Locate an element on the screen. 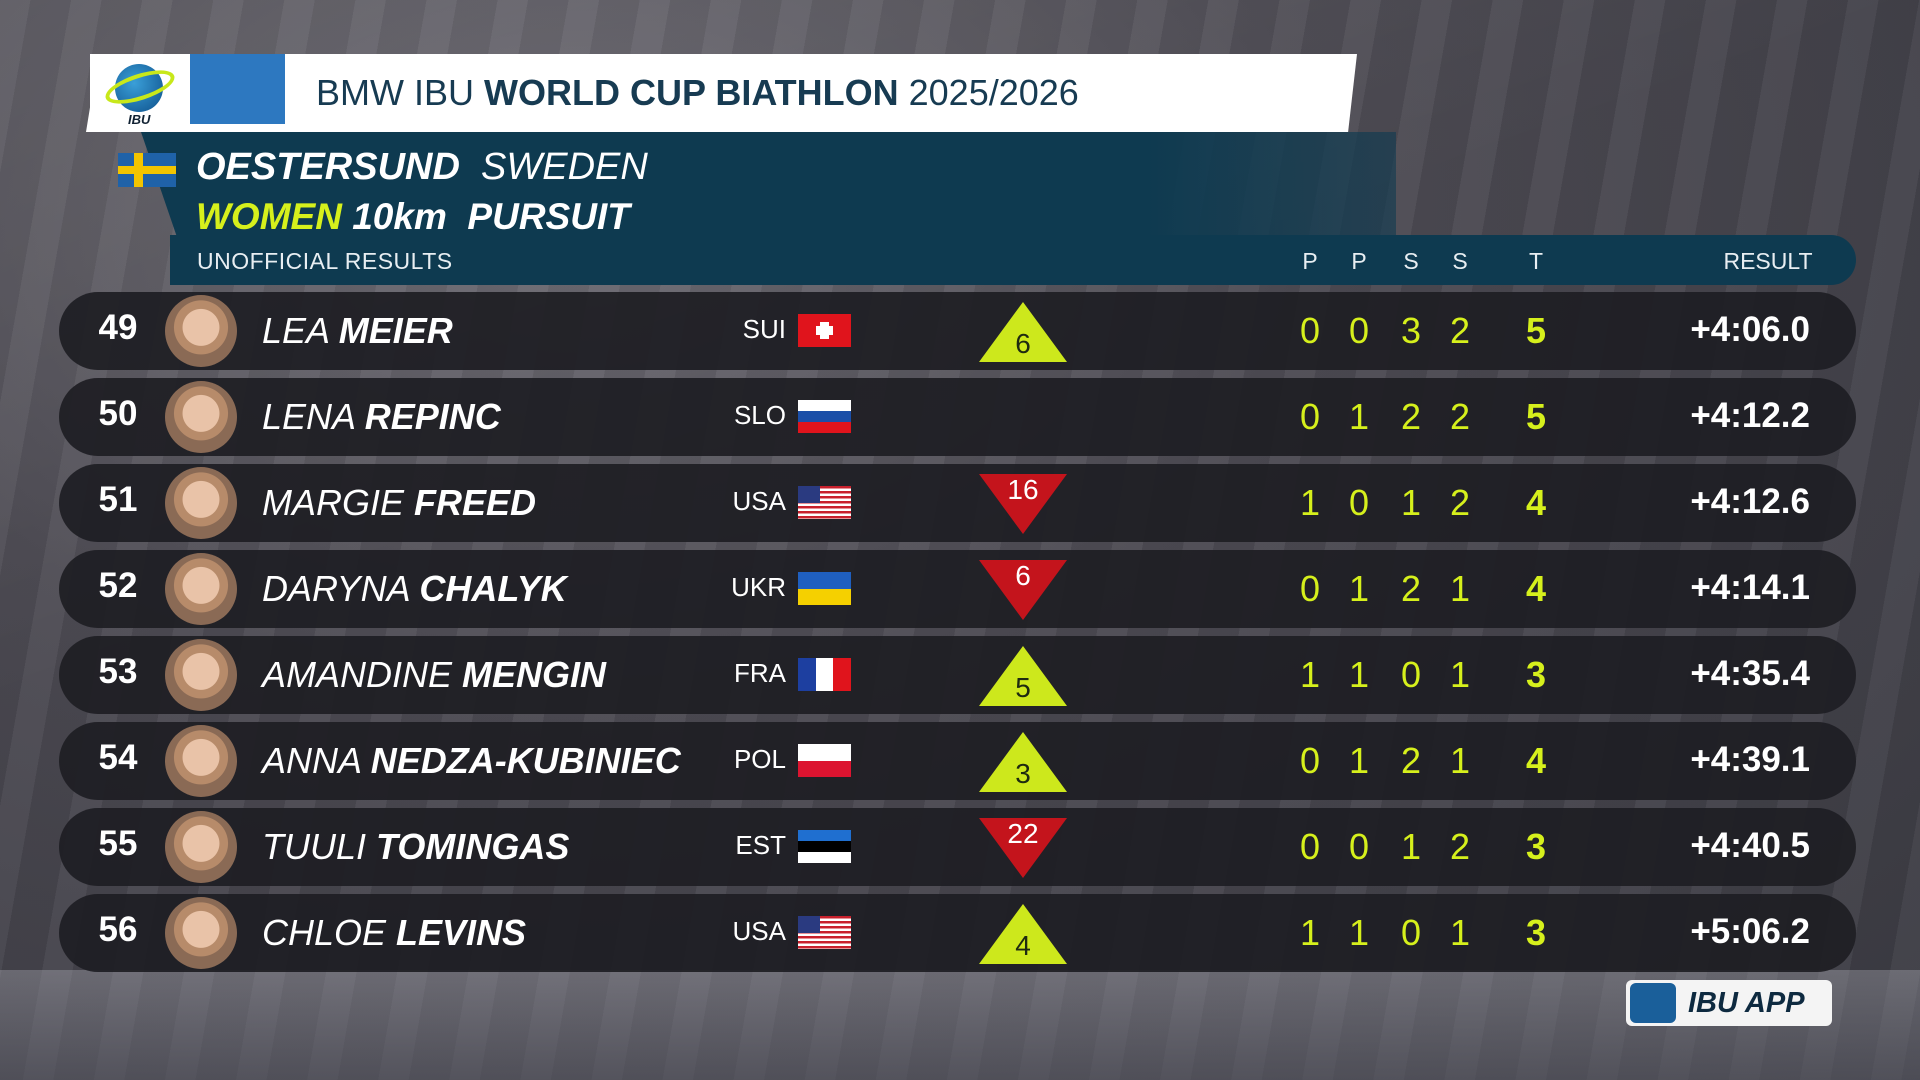  position-down-arrow-icon: 16 is located at coordinates (1023, 504).